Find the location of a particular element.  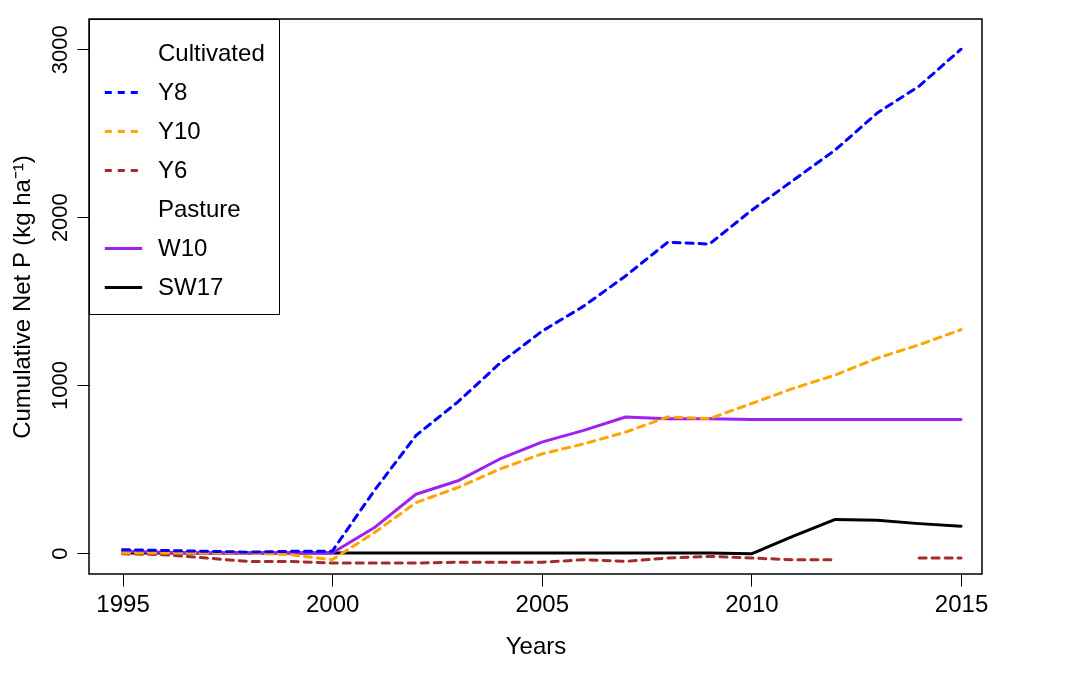

x-tick-label: 2005 is located at coordinates (542, 603).